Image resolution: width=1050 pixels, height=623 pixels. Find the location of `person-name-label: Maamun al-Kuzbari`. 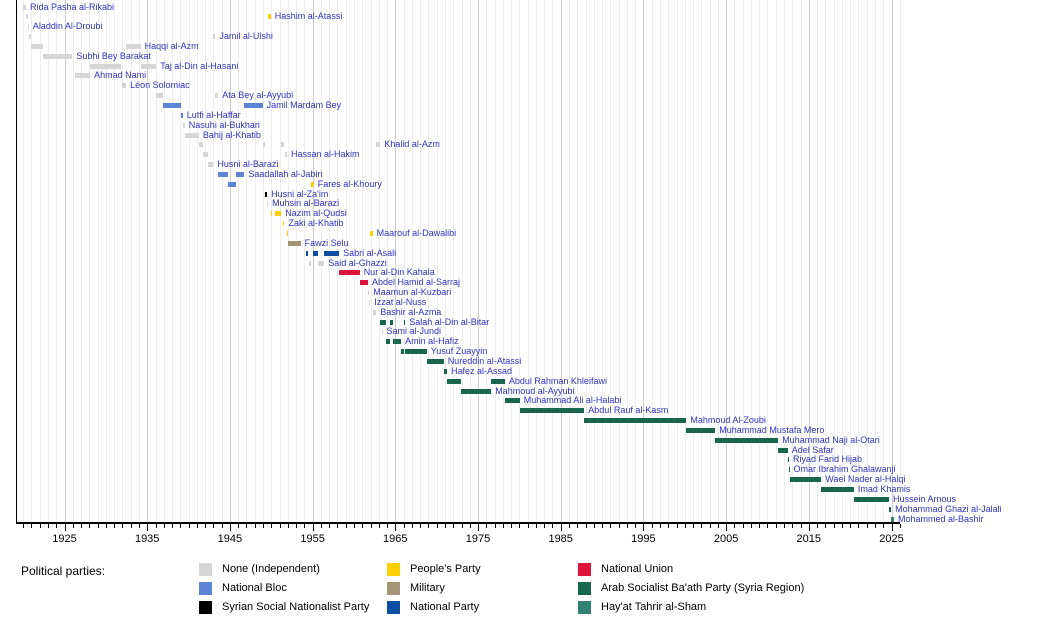

person-name-label: Maamun al-Kuzbari is located at coordinates (412, 292).